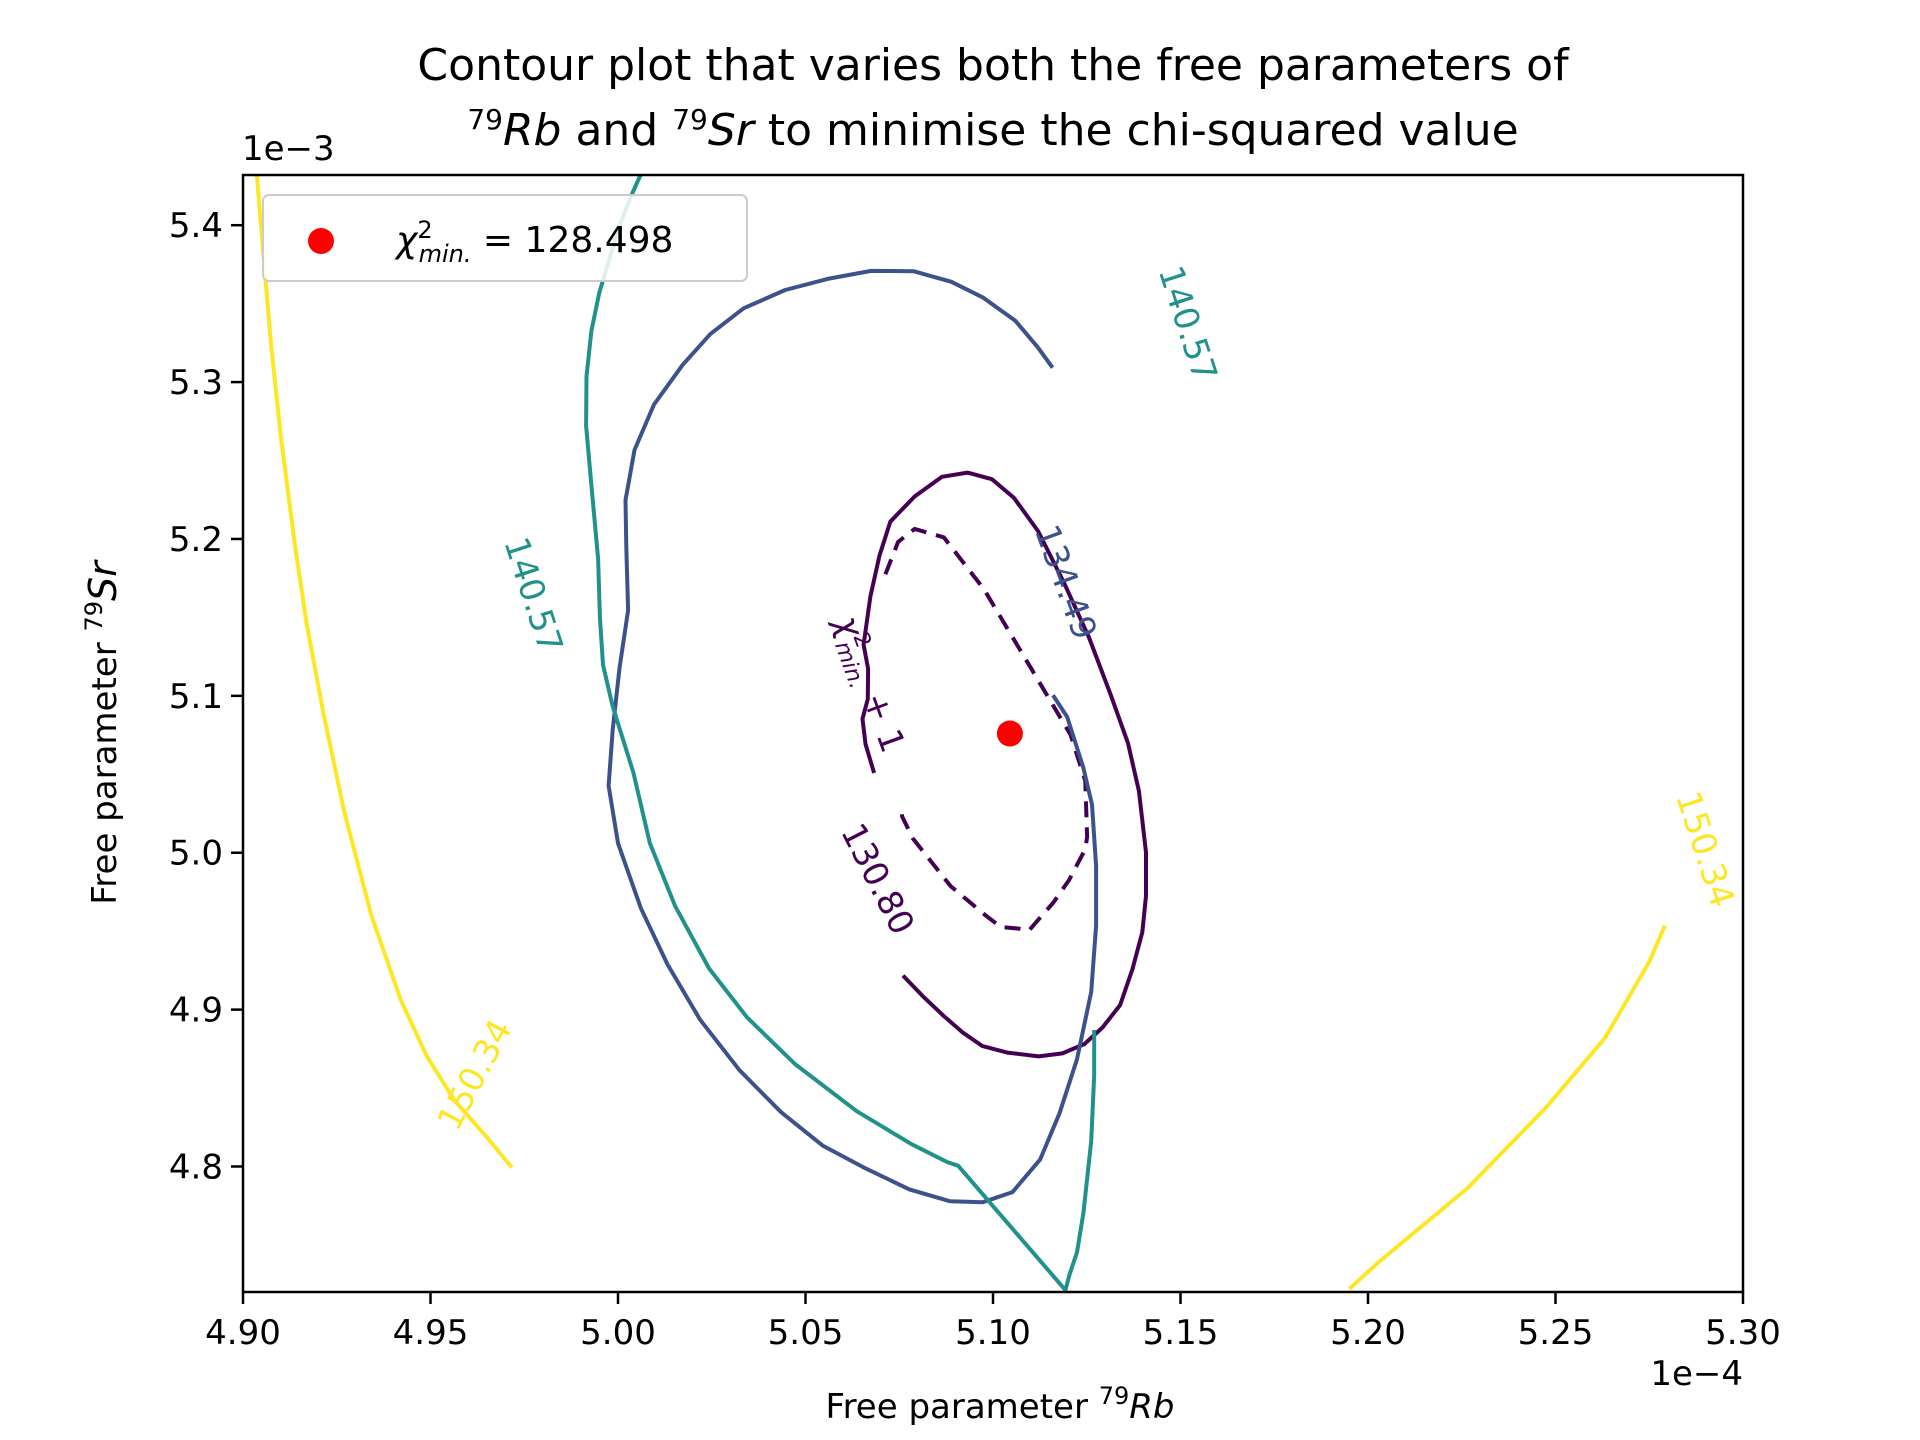 The height and width of the screenshot is (1440, 1920). Describe the element at coordinates (877, 879) in the screenshot. I see `contour-label: 130.80` at that location.